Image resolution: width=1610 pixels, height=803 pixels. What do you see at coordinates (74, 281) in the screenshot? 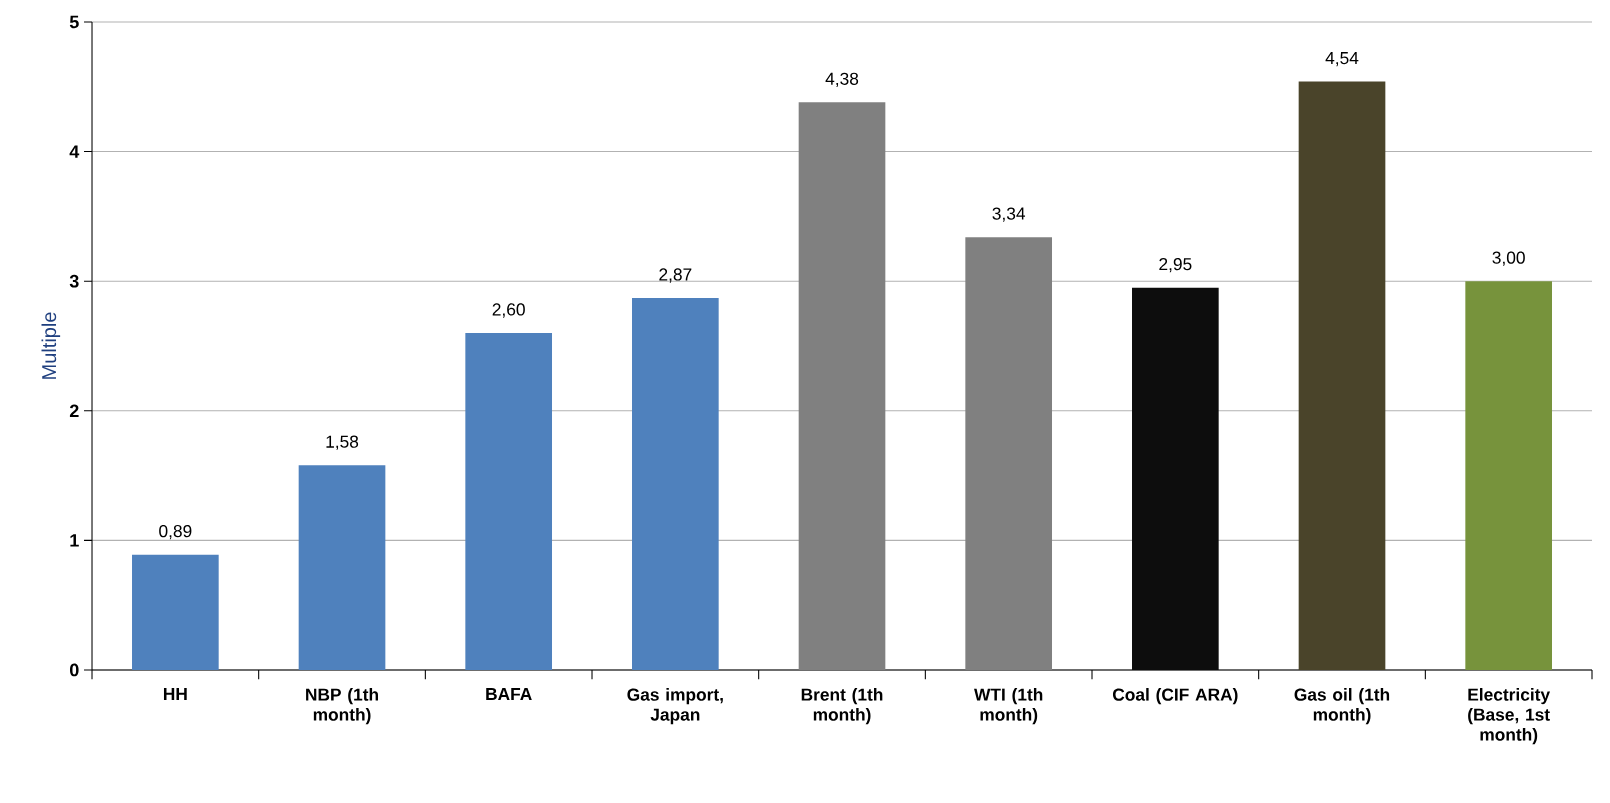
I see `y-tick-label: 3` at bounding box center [74, 281].